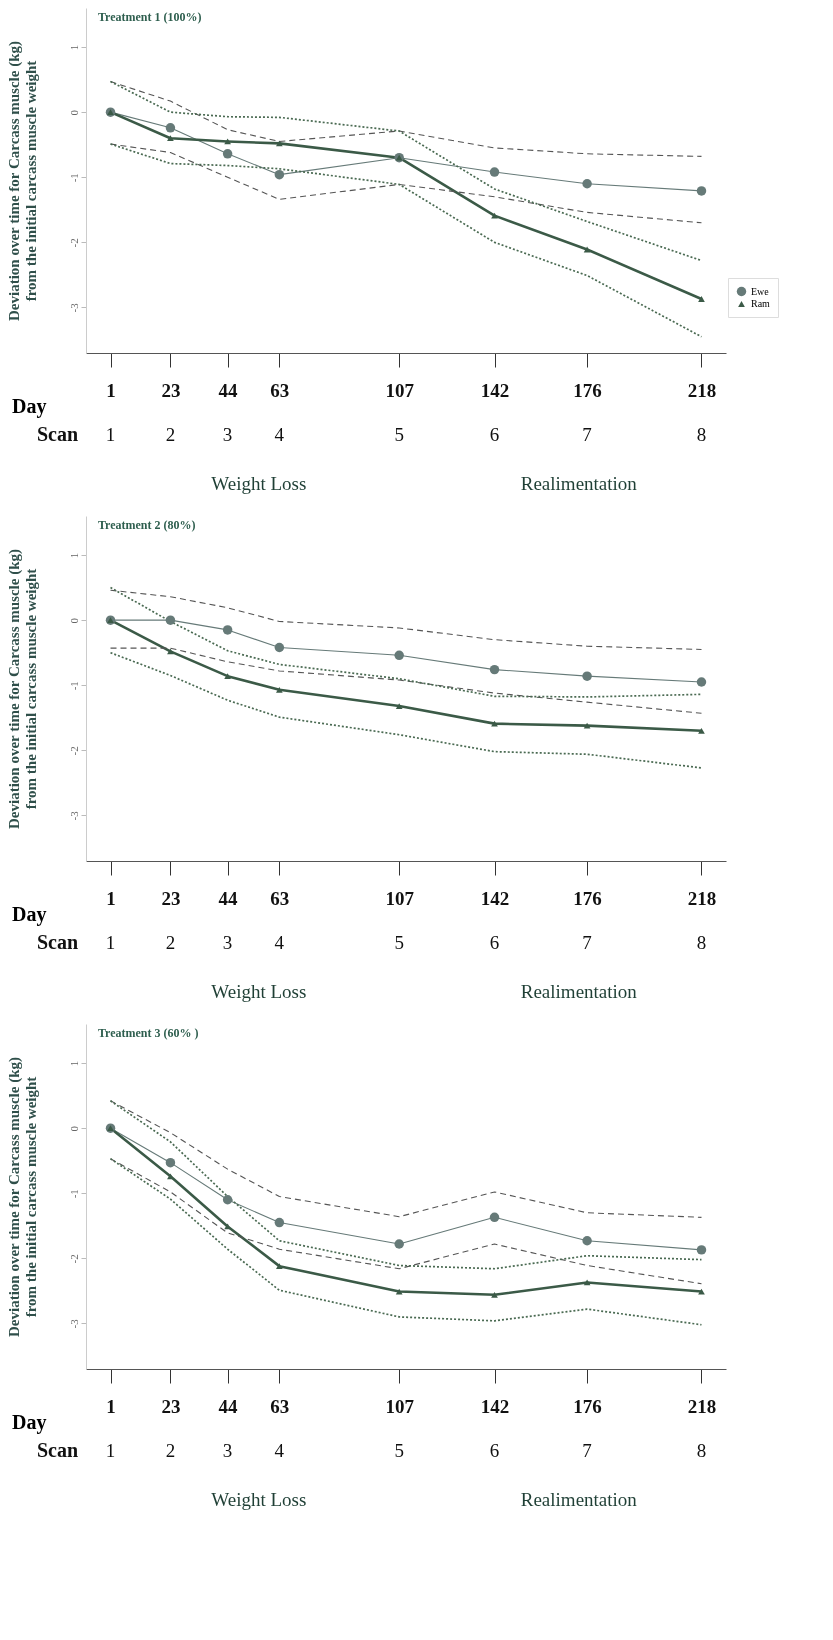  I want to click on x-tick-label: 218, so click(702, 390).